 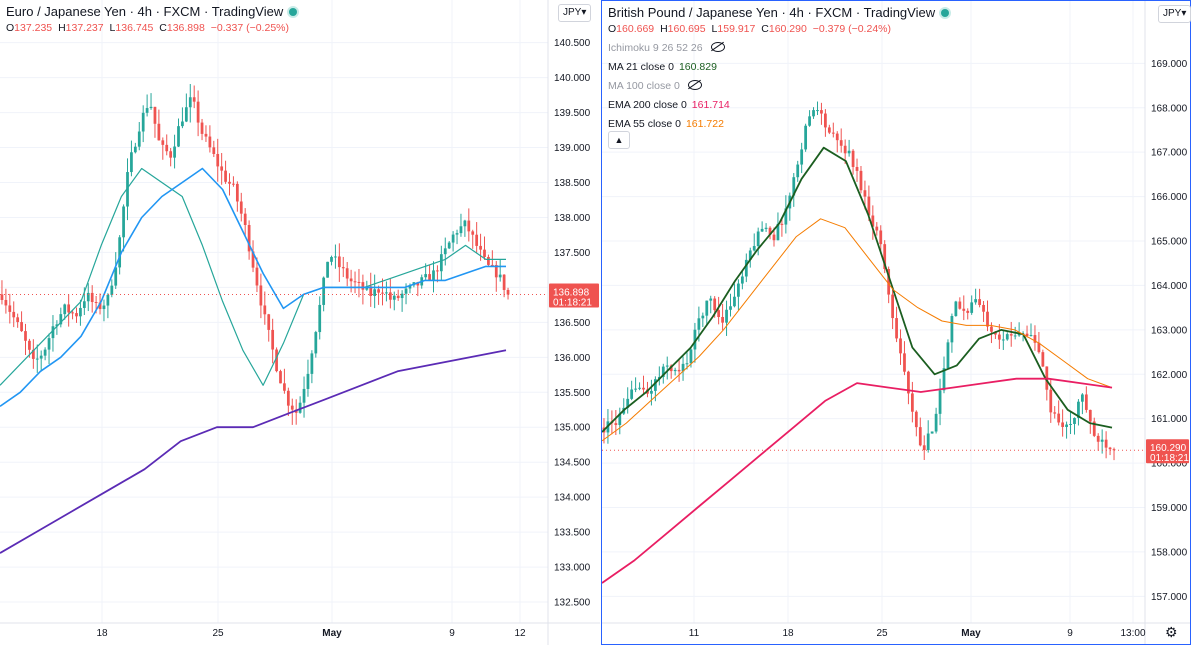 I want to click on indicator-ichimoku: Ichimoku 9 26 52 26, so click(x=666, y=48).